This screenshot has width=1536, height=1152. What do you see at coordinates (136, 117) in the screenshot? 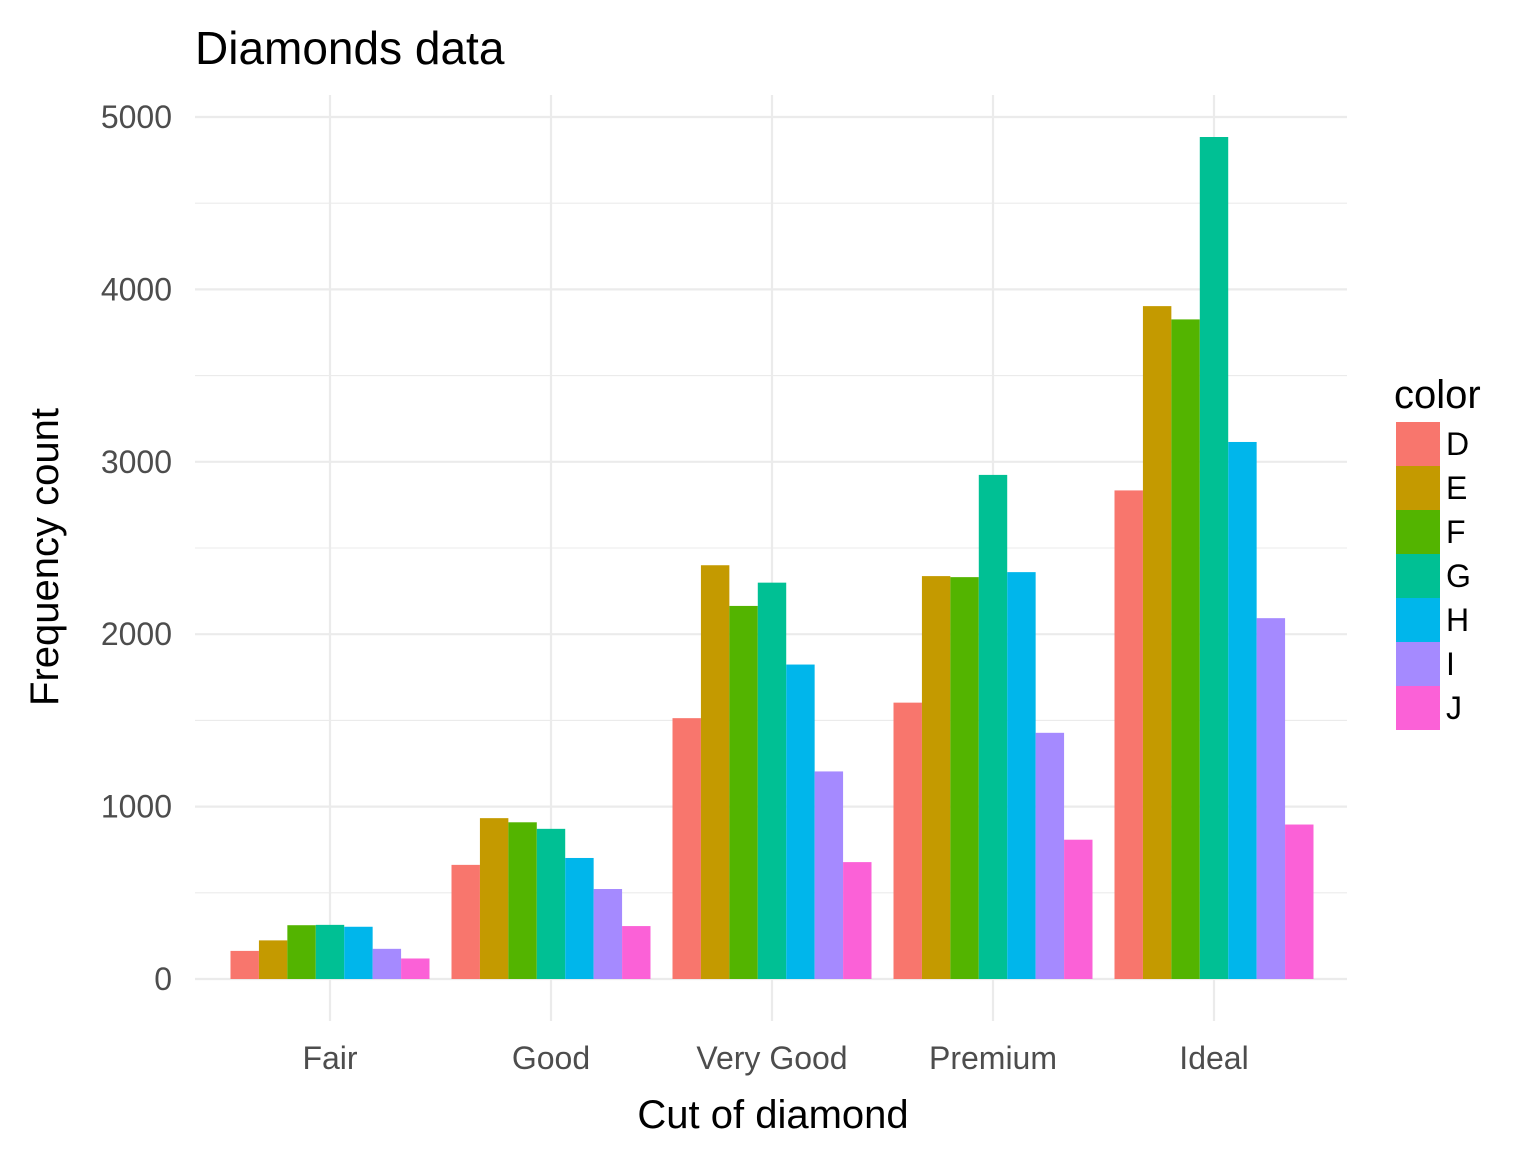
I see `y-tick-label: 5000` at bounding box center [136, 117].